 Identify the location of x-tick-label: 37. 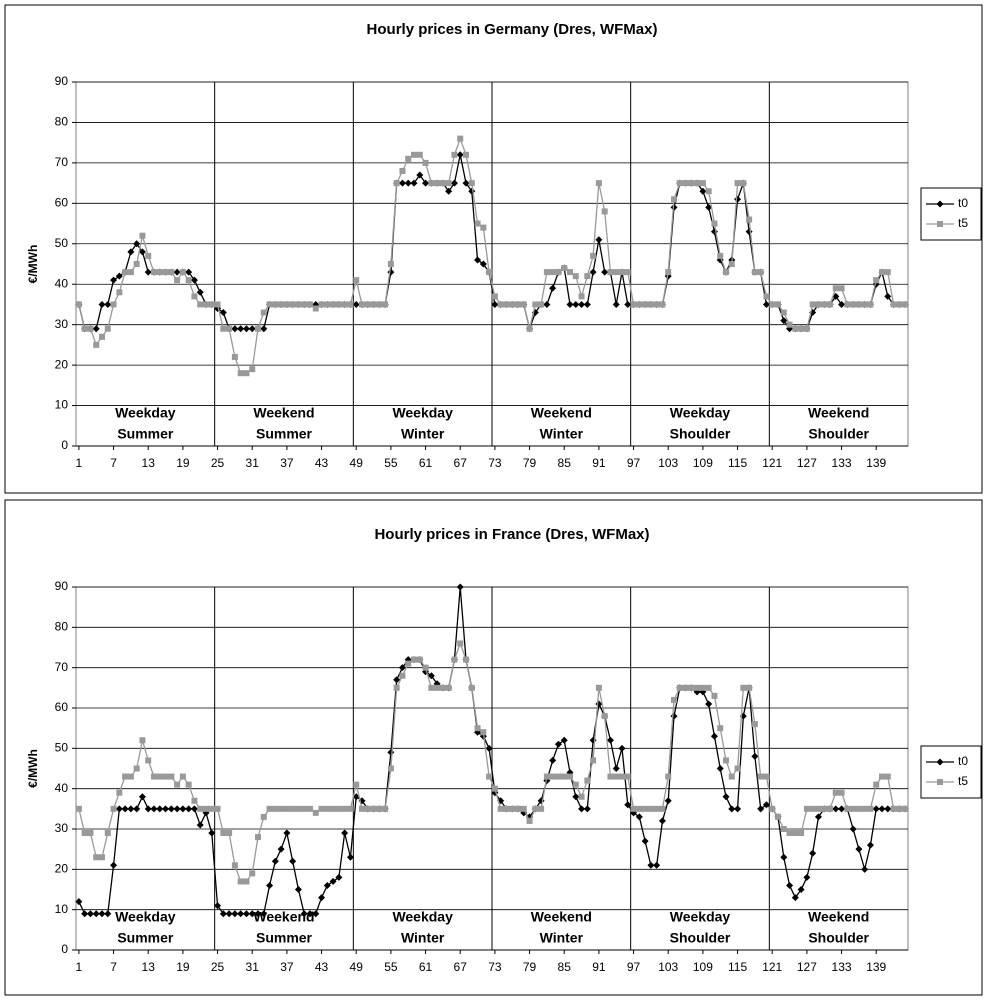
(287, 463).